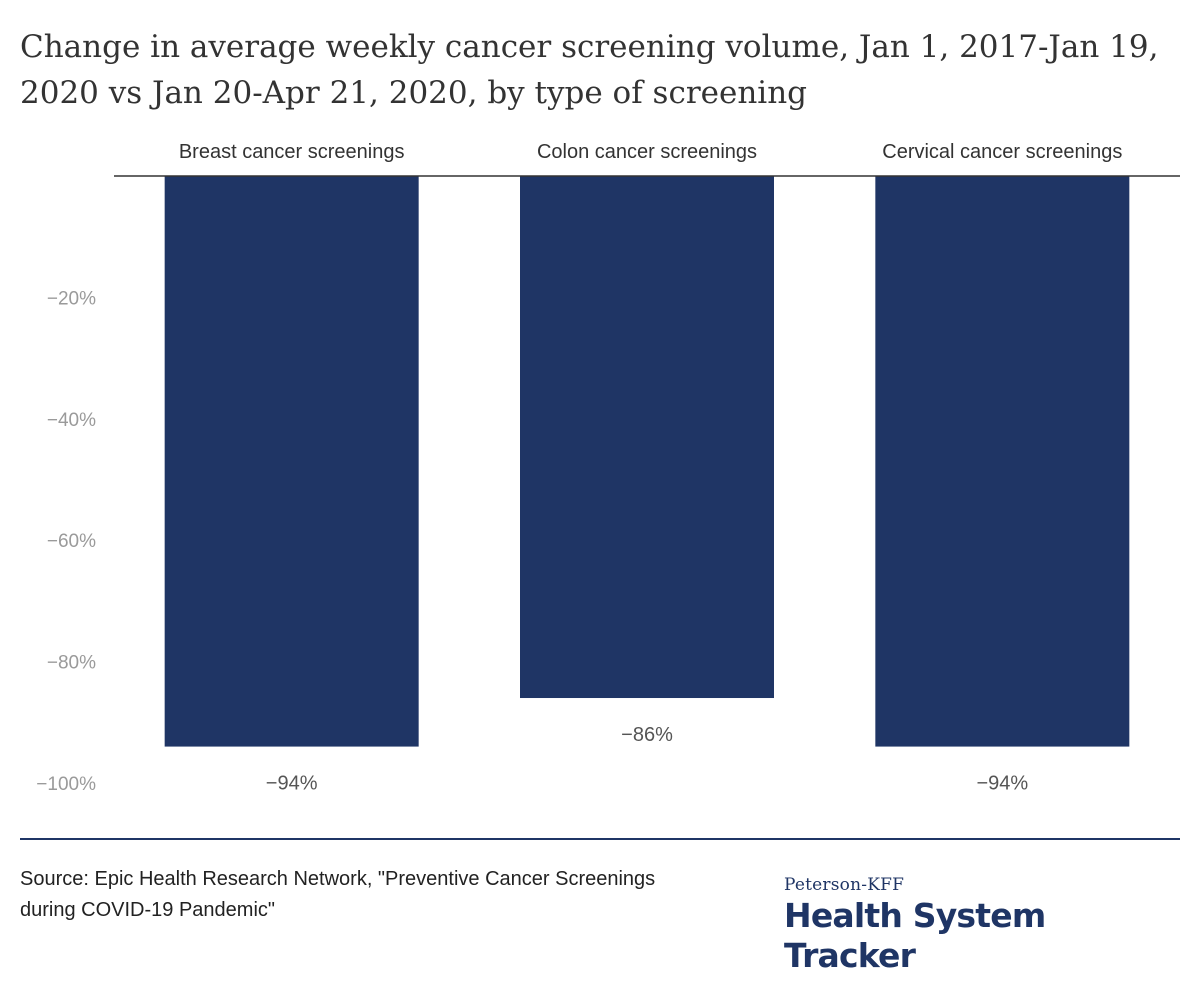 This screenshot has height=984, width=1200. I want to click on data-label: −86%, so click(647, 735).